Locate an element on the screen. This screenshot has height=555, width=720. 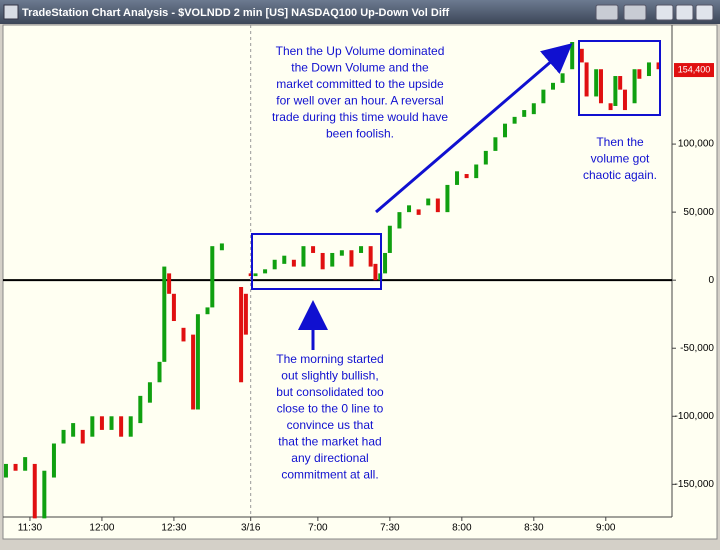
x-tick-label: 8:30 is located at coordinates (534, 528).